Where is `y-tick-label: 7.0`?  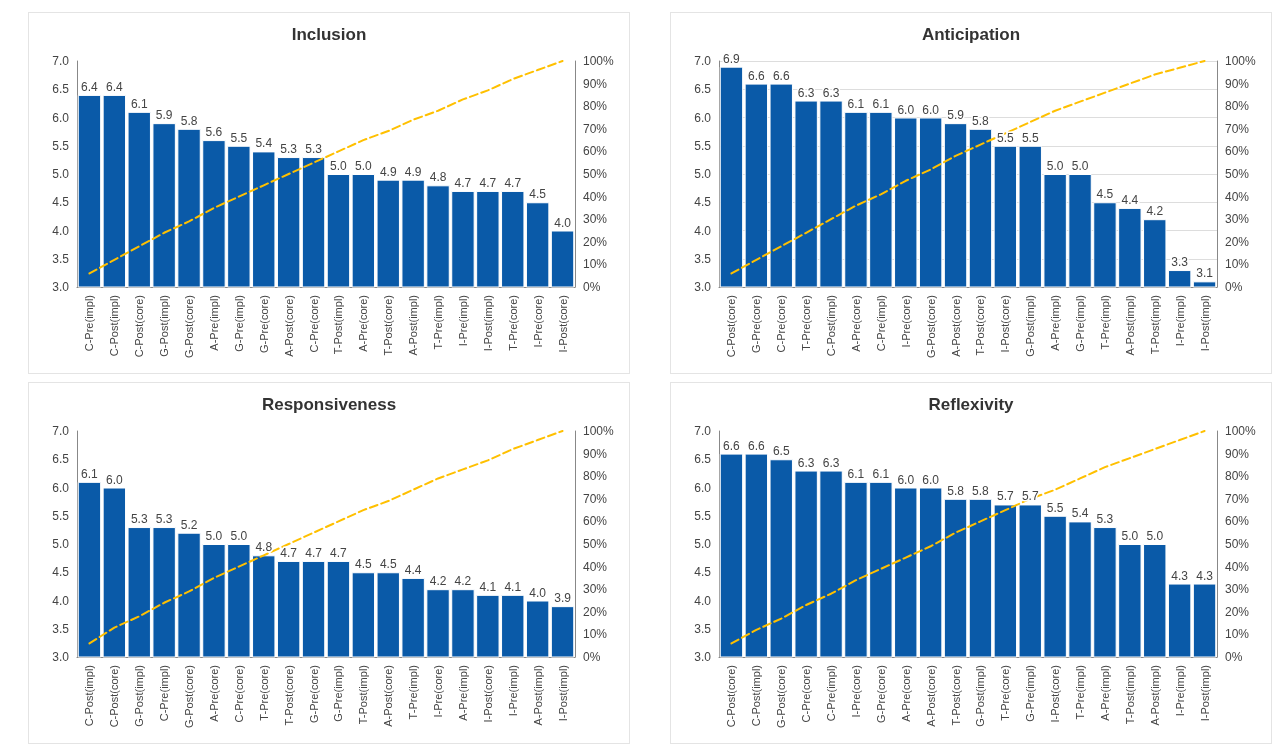
y-tick-label: 7.0 is located at coordinates (61, 431).